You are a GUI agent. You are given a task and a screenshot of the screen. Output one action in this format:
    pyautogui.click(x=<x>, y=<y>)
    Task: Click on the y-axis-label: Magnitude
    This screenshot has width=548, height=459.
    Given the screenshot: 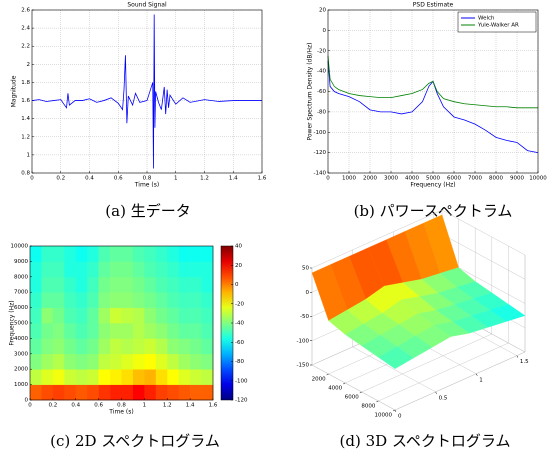 What is the action you would take?
    pyautogui.click(x=14, y=91)
    